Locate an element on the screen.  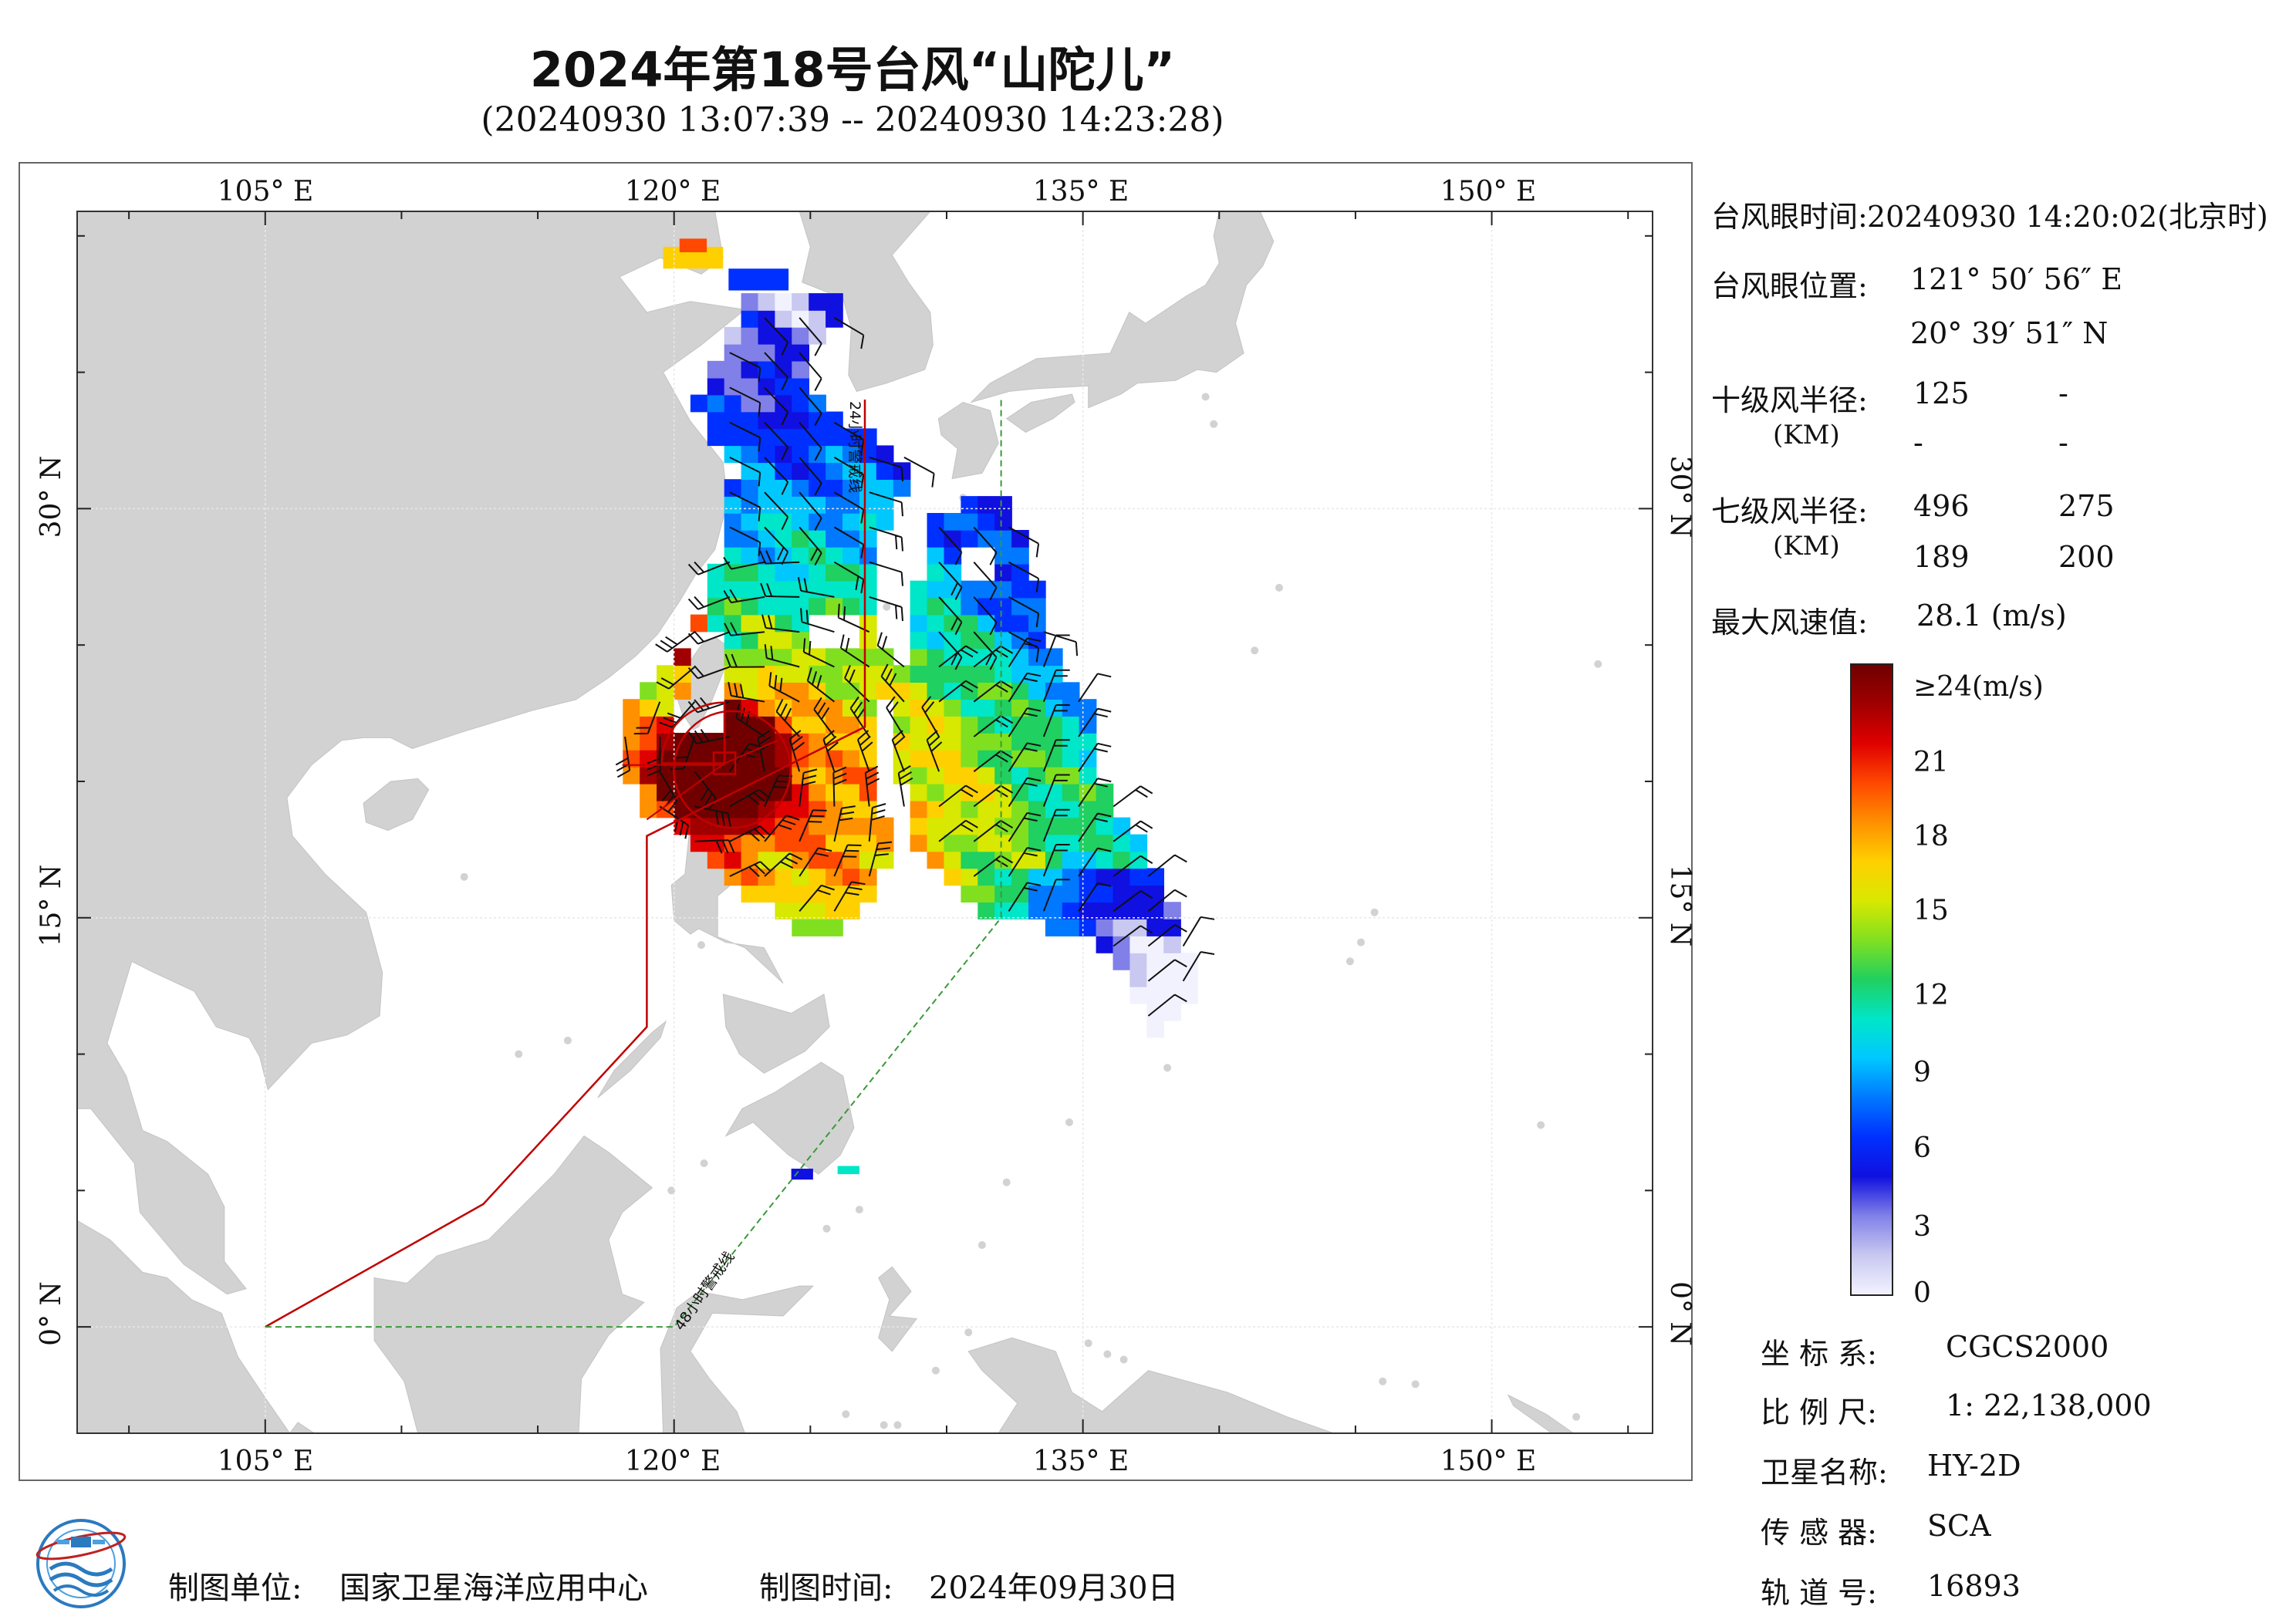
map-title: 2024年第18号台风“山陀儿” is located at coordinates (852, 70).